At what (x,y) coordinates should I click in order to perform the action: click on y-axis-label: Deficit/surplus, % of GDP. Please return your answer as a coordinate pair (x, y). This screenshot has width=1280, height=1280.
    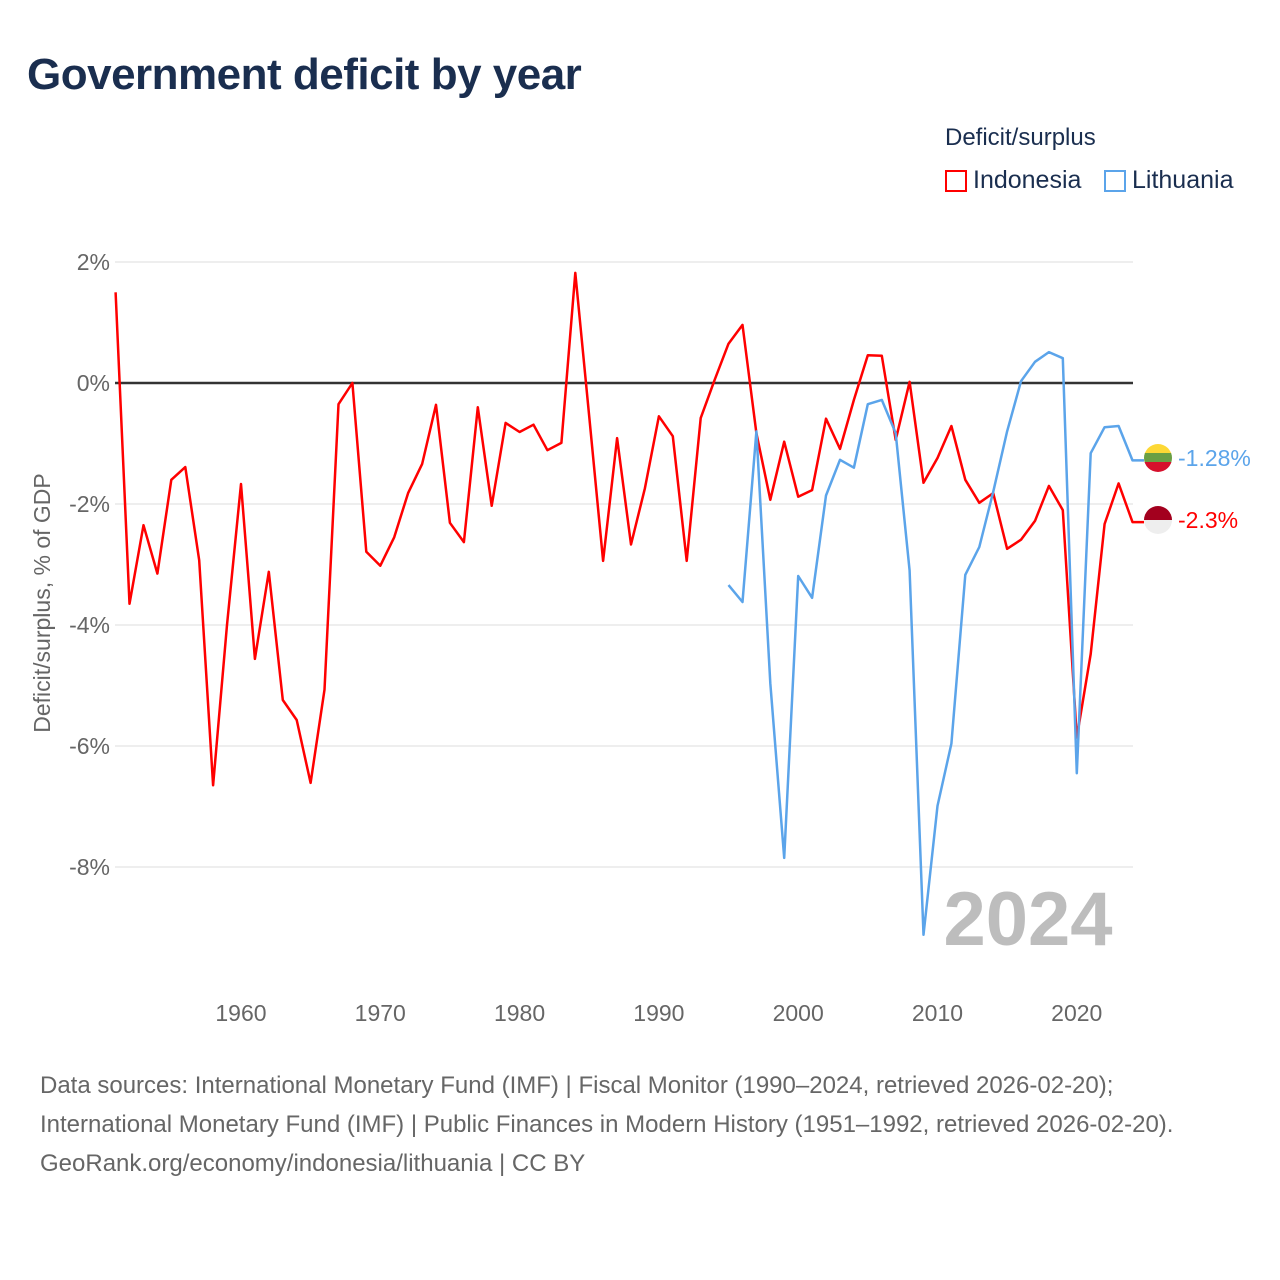
    Looking at the image, I should click on (42, 602).